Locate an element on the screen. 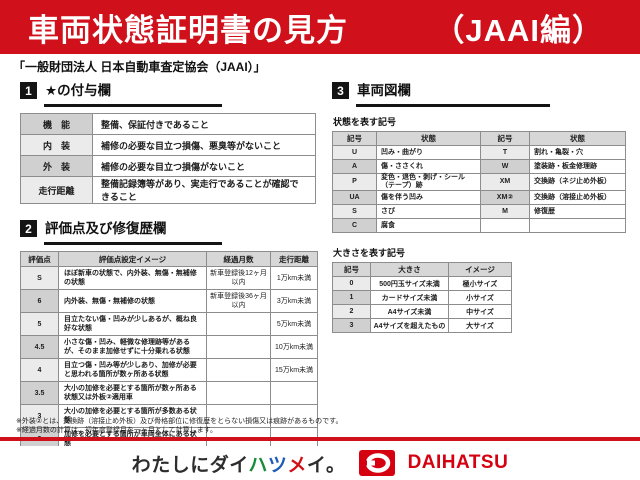  desc-cell: 目立つ傷・凹み等が少しあり、加修が必要と思われる箇所が数ヶ所ある状態 is located at coordinates (132, 370).